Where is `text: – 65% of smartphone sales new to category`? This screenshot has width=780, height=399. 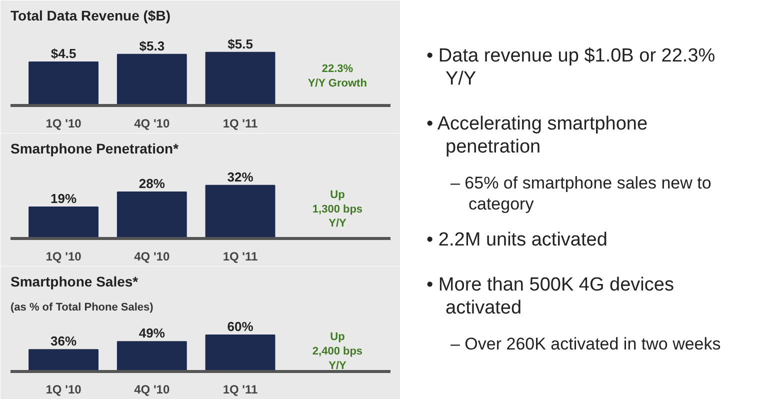 text: – 65% of smartphone sales new to category is located at coordinates (581, 194).